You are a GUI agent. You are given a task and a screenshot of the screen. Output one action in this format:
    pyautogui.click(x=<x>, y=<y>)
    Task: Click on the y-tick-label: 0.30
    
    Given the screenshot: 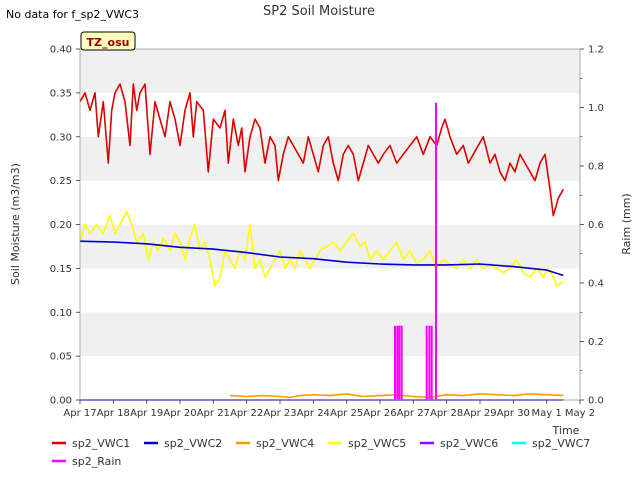 What is the action you would take?
    pyautogui.click(x=61, y=137)
    